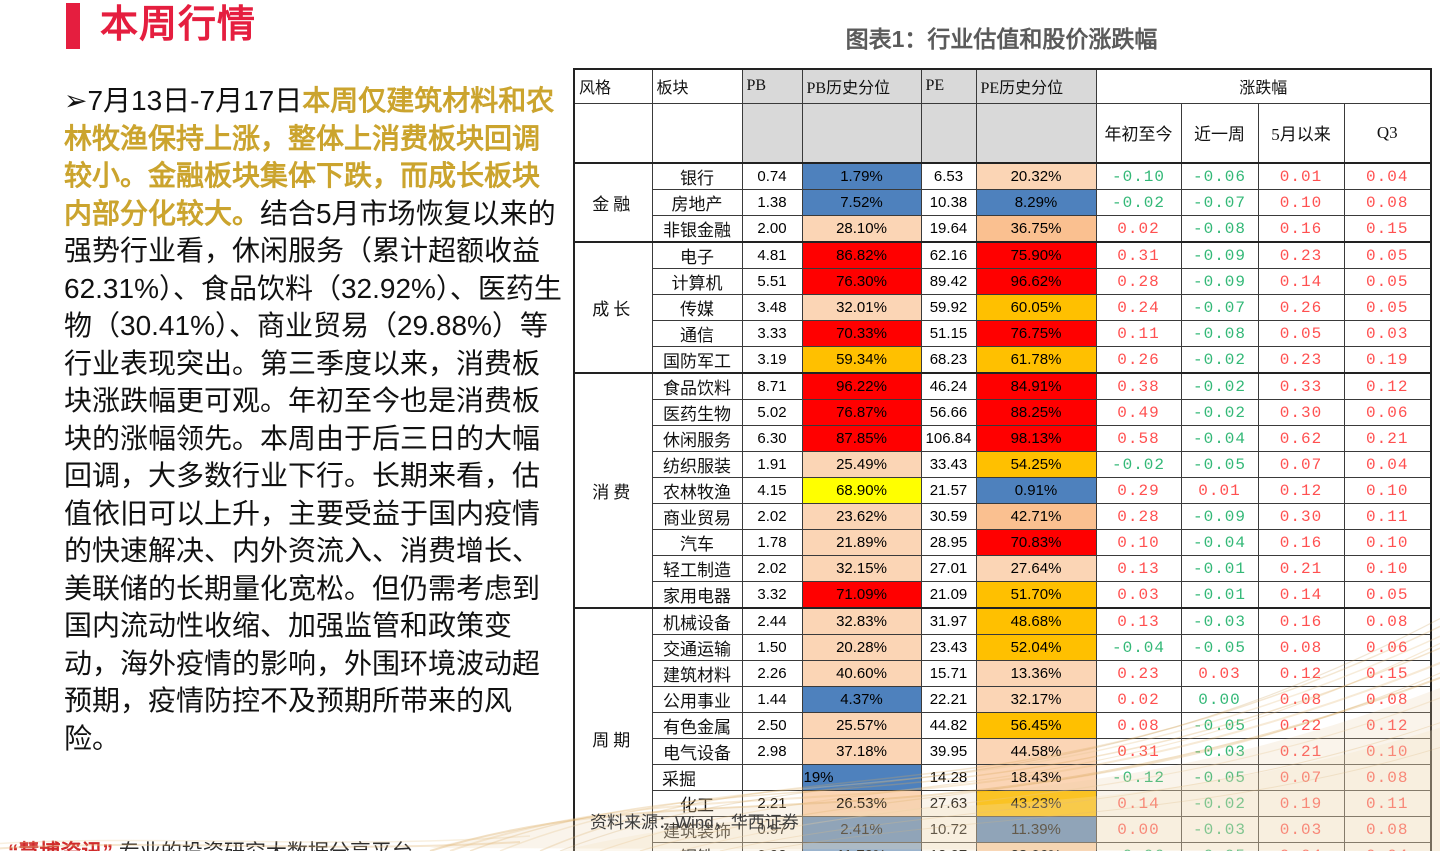 This screenshot has height=851, width=1440. I want to click on pb-percentile: 28.10%, so click(861, 229).